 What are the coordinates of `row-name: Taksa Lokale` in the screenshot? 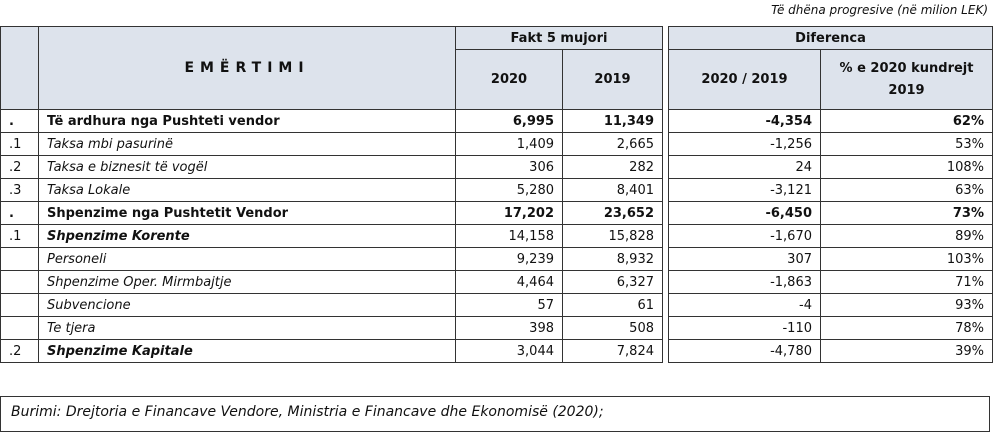 It's located at (247, 190).